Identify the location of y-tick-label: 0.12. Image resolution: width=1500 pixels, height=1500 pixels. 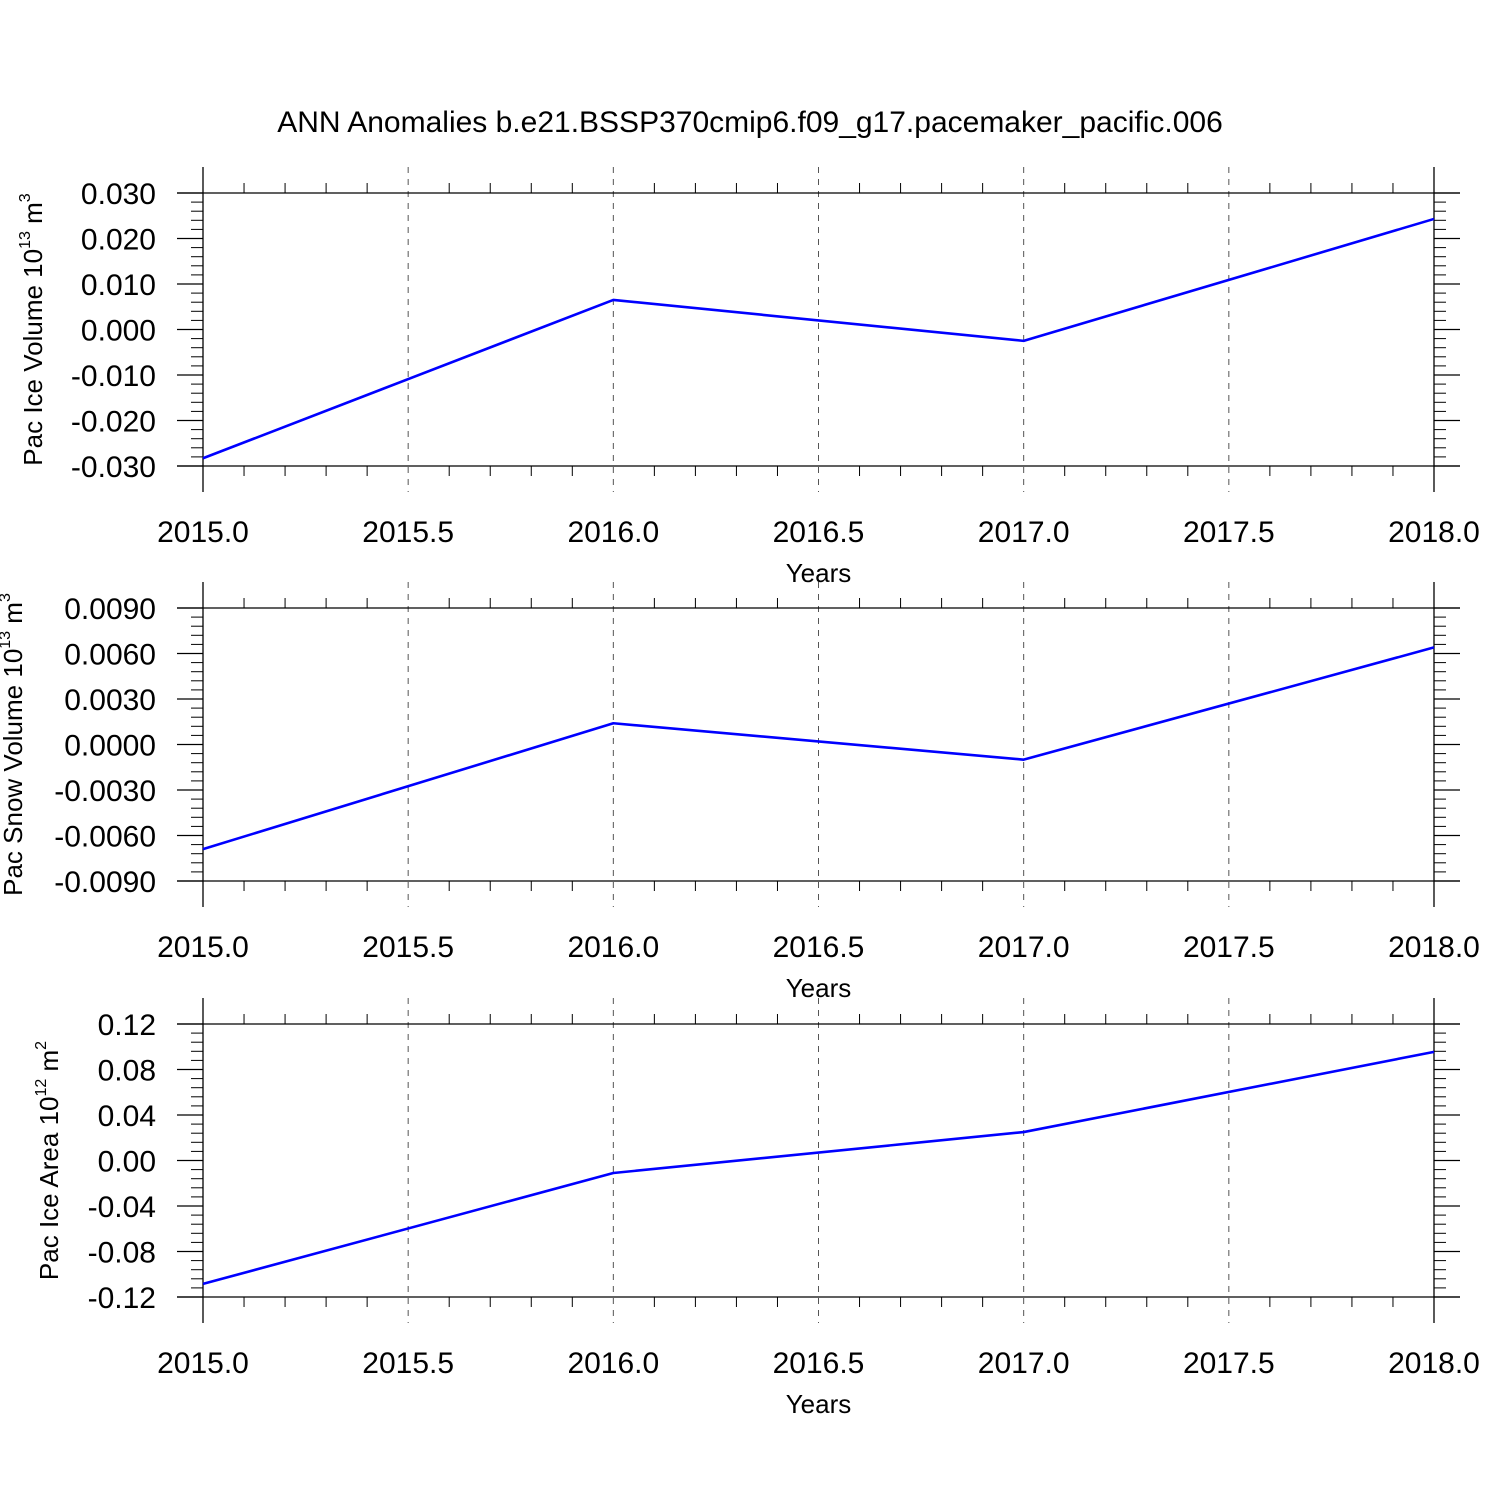
(127, 1025).